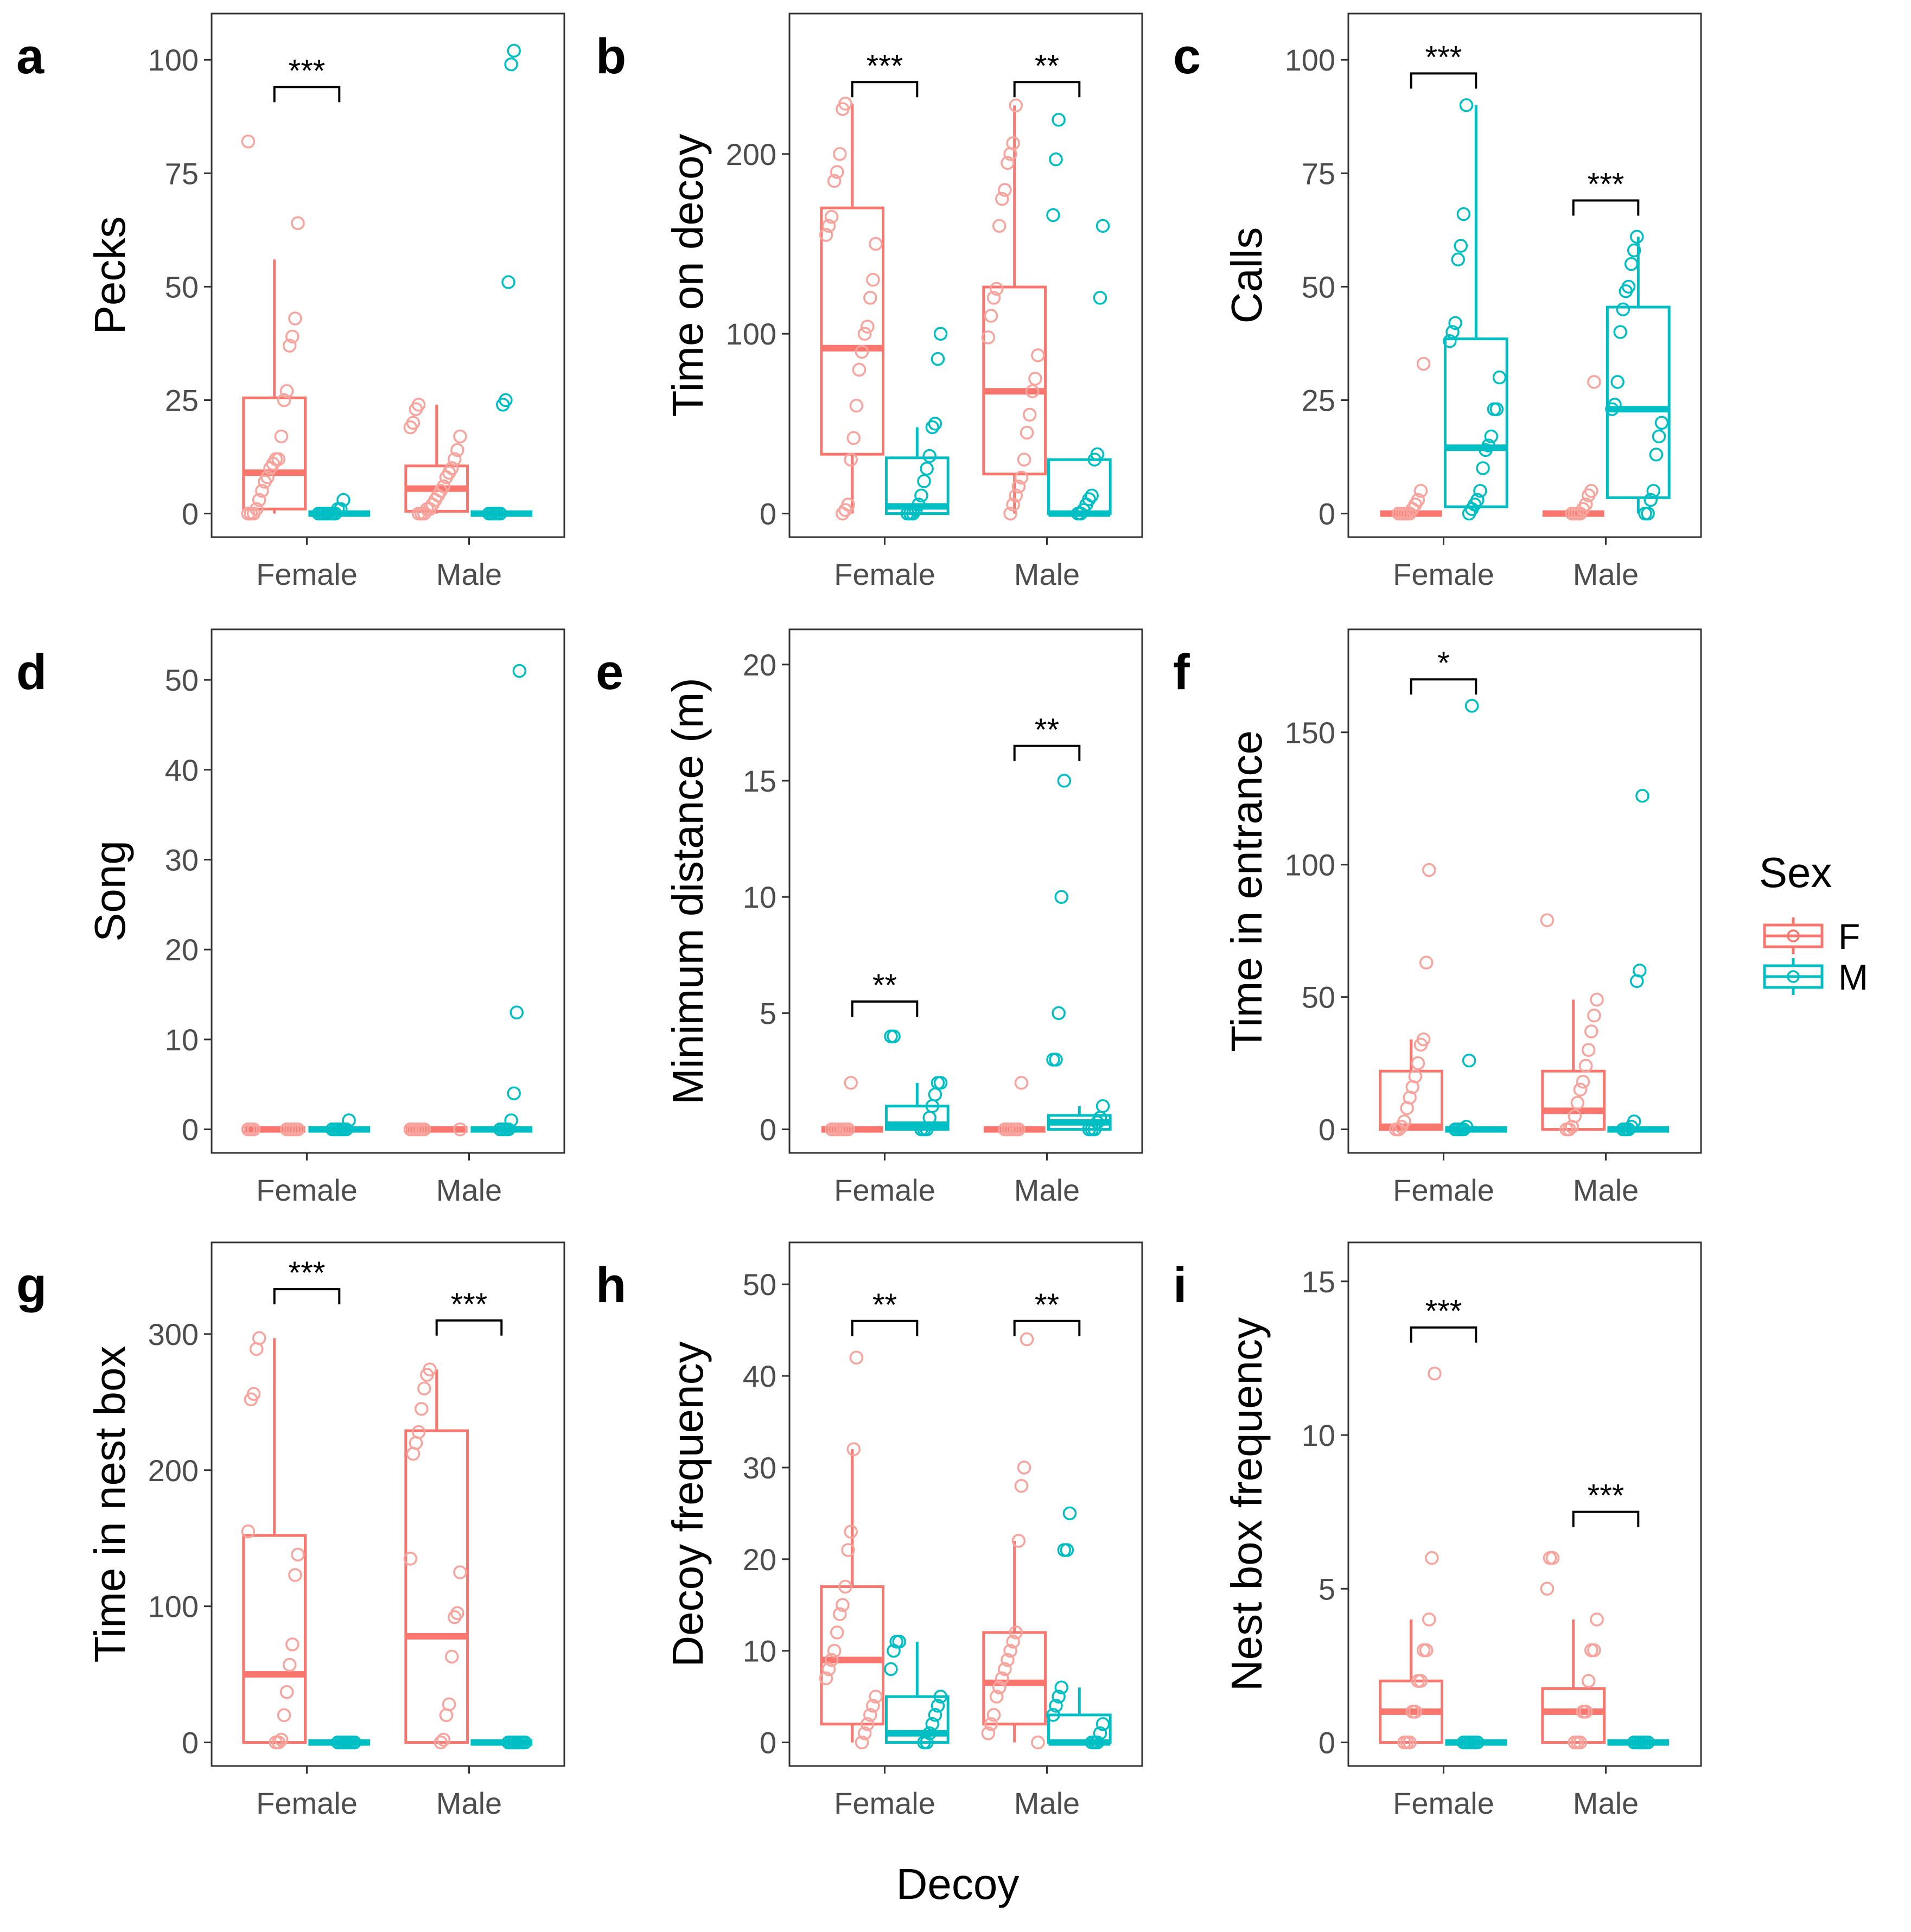 This screenshot has height=1932, width=1911. Describe the element at coordinates (182, 173) in the screenshot. I see `y-tick-label: 75` at that location.